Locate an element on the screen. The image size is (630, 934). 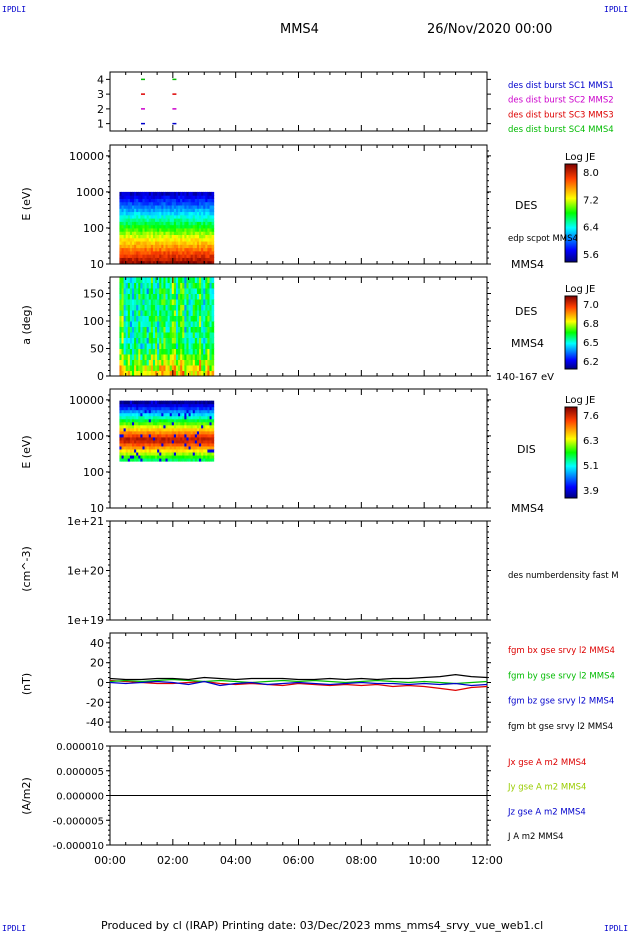
dis-energy-y-tick-label: 10 is located at coordinates (97, 508).